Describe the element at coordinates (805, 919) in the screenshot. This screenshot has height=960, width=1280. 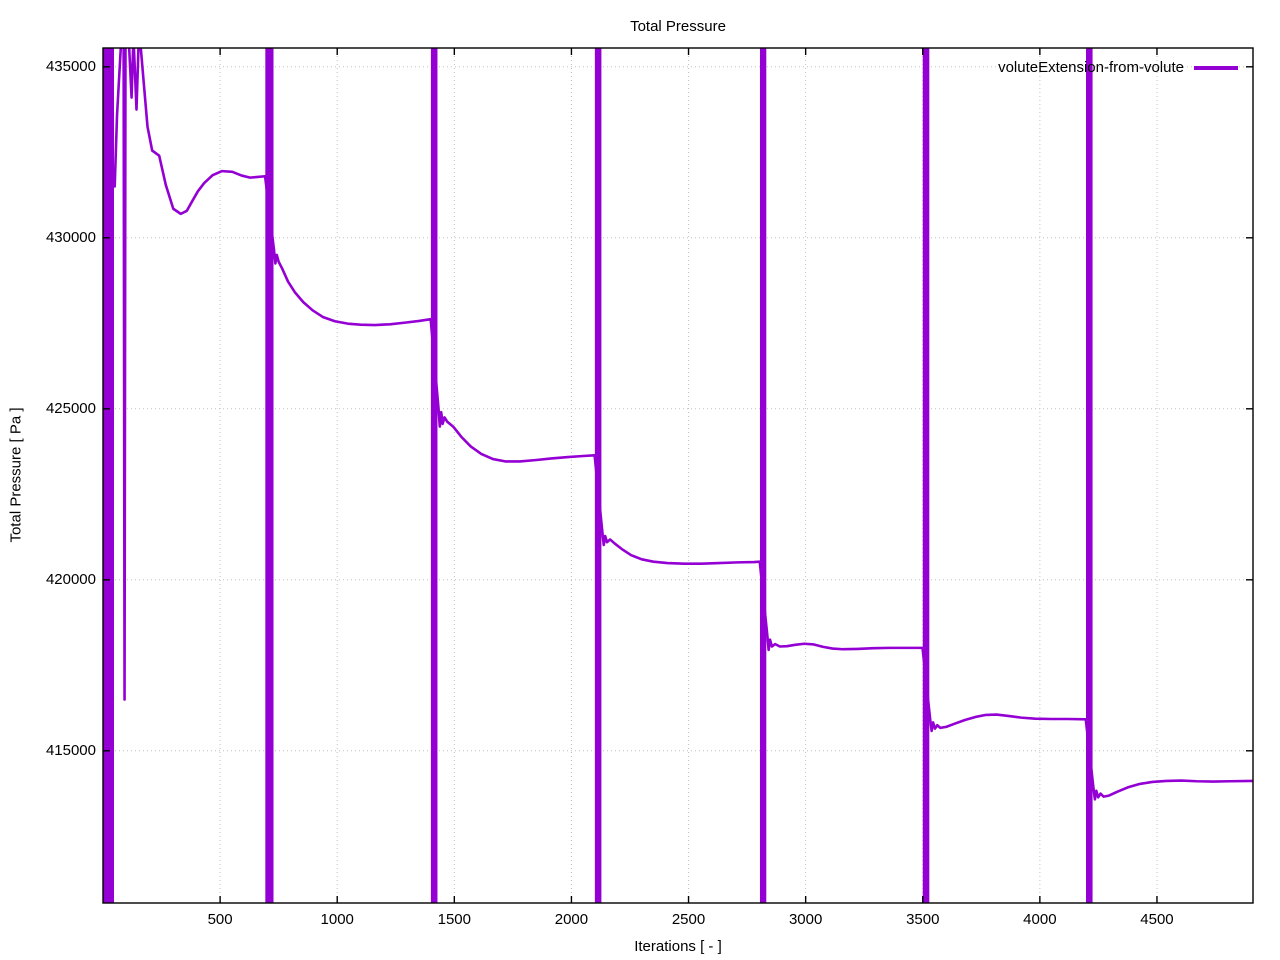
I see `x-tick-label: 3000` at that location.